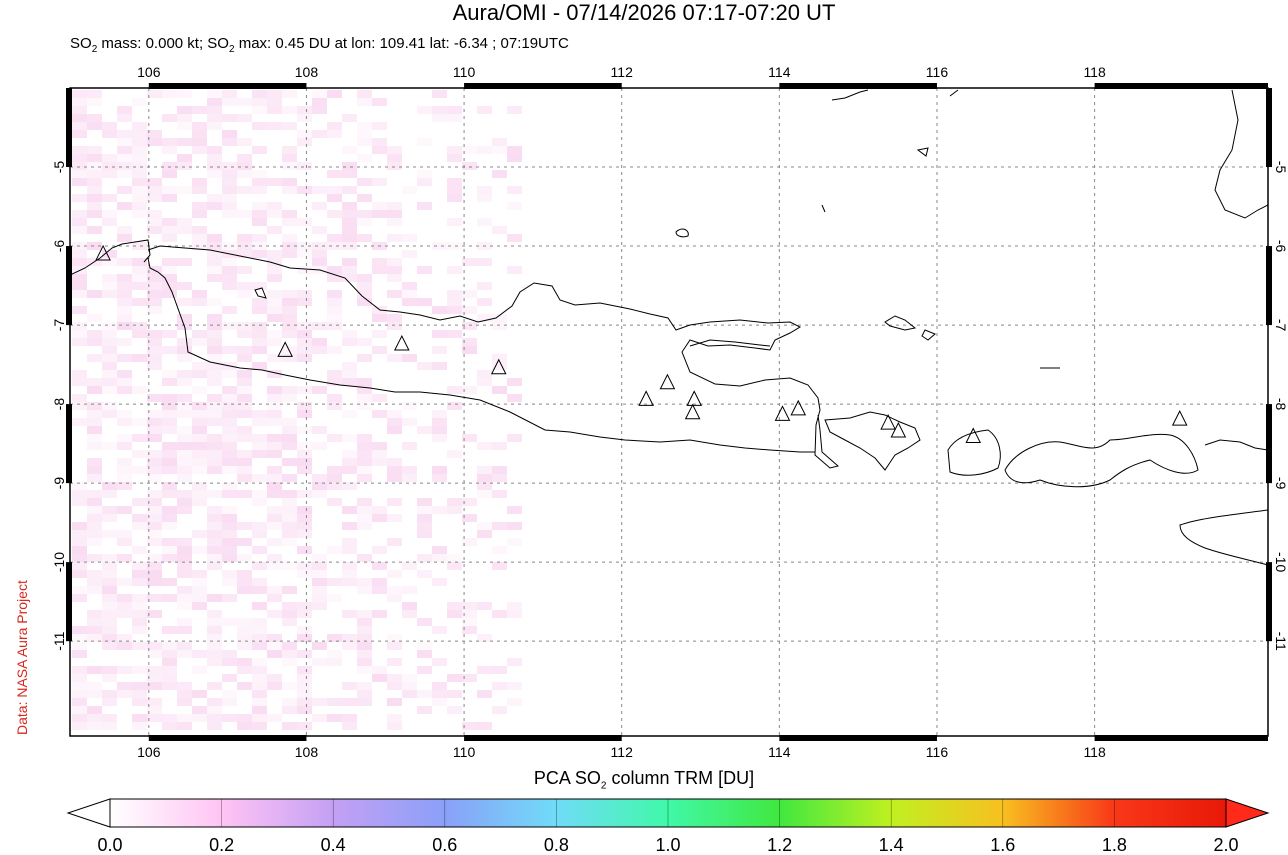  Describe the element at coordinates (464, 72) in the screenshot. I see `lon-label-top: 110` at that location.